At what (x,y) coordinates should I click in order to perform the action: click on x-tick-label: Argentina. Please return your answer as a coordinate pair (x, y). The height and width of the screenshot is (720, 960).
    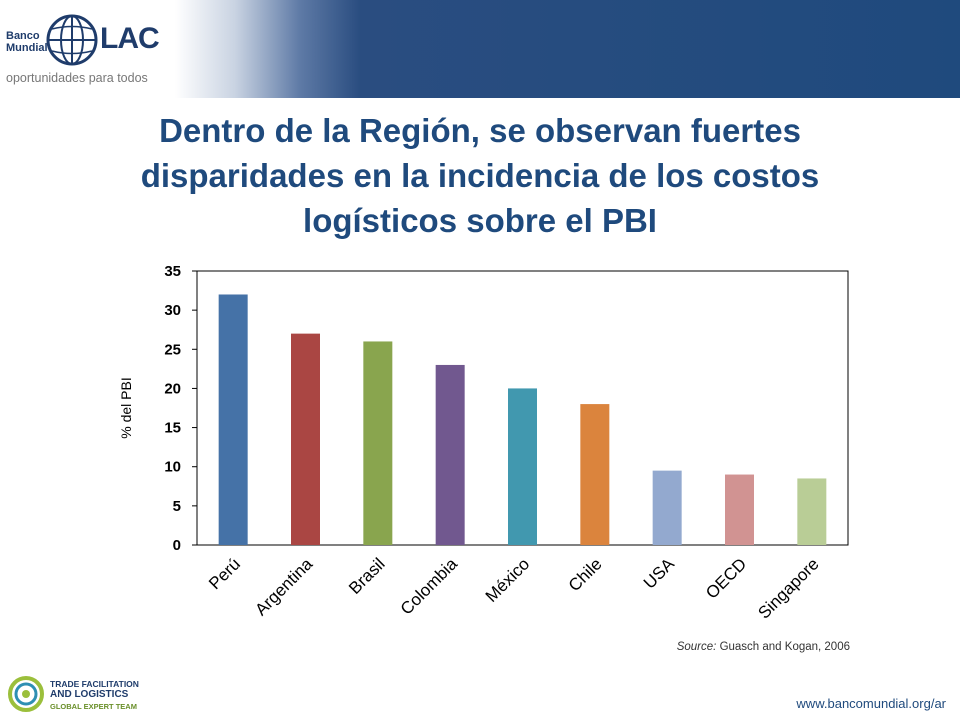
    Looking at the image, I should click on (283, 586).